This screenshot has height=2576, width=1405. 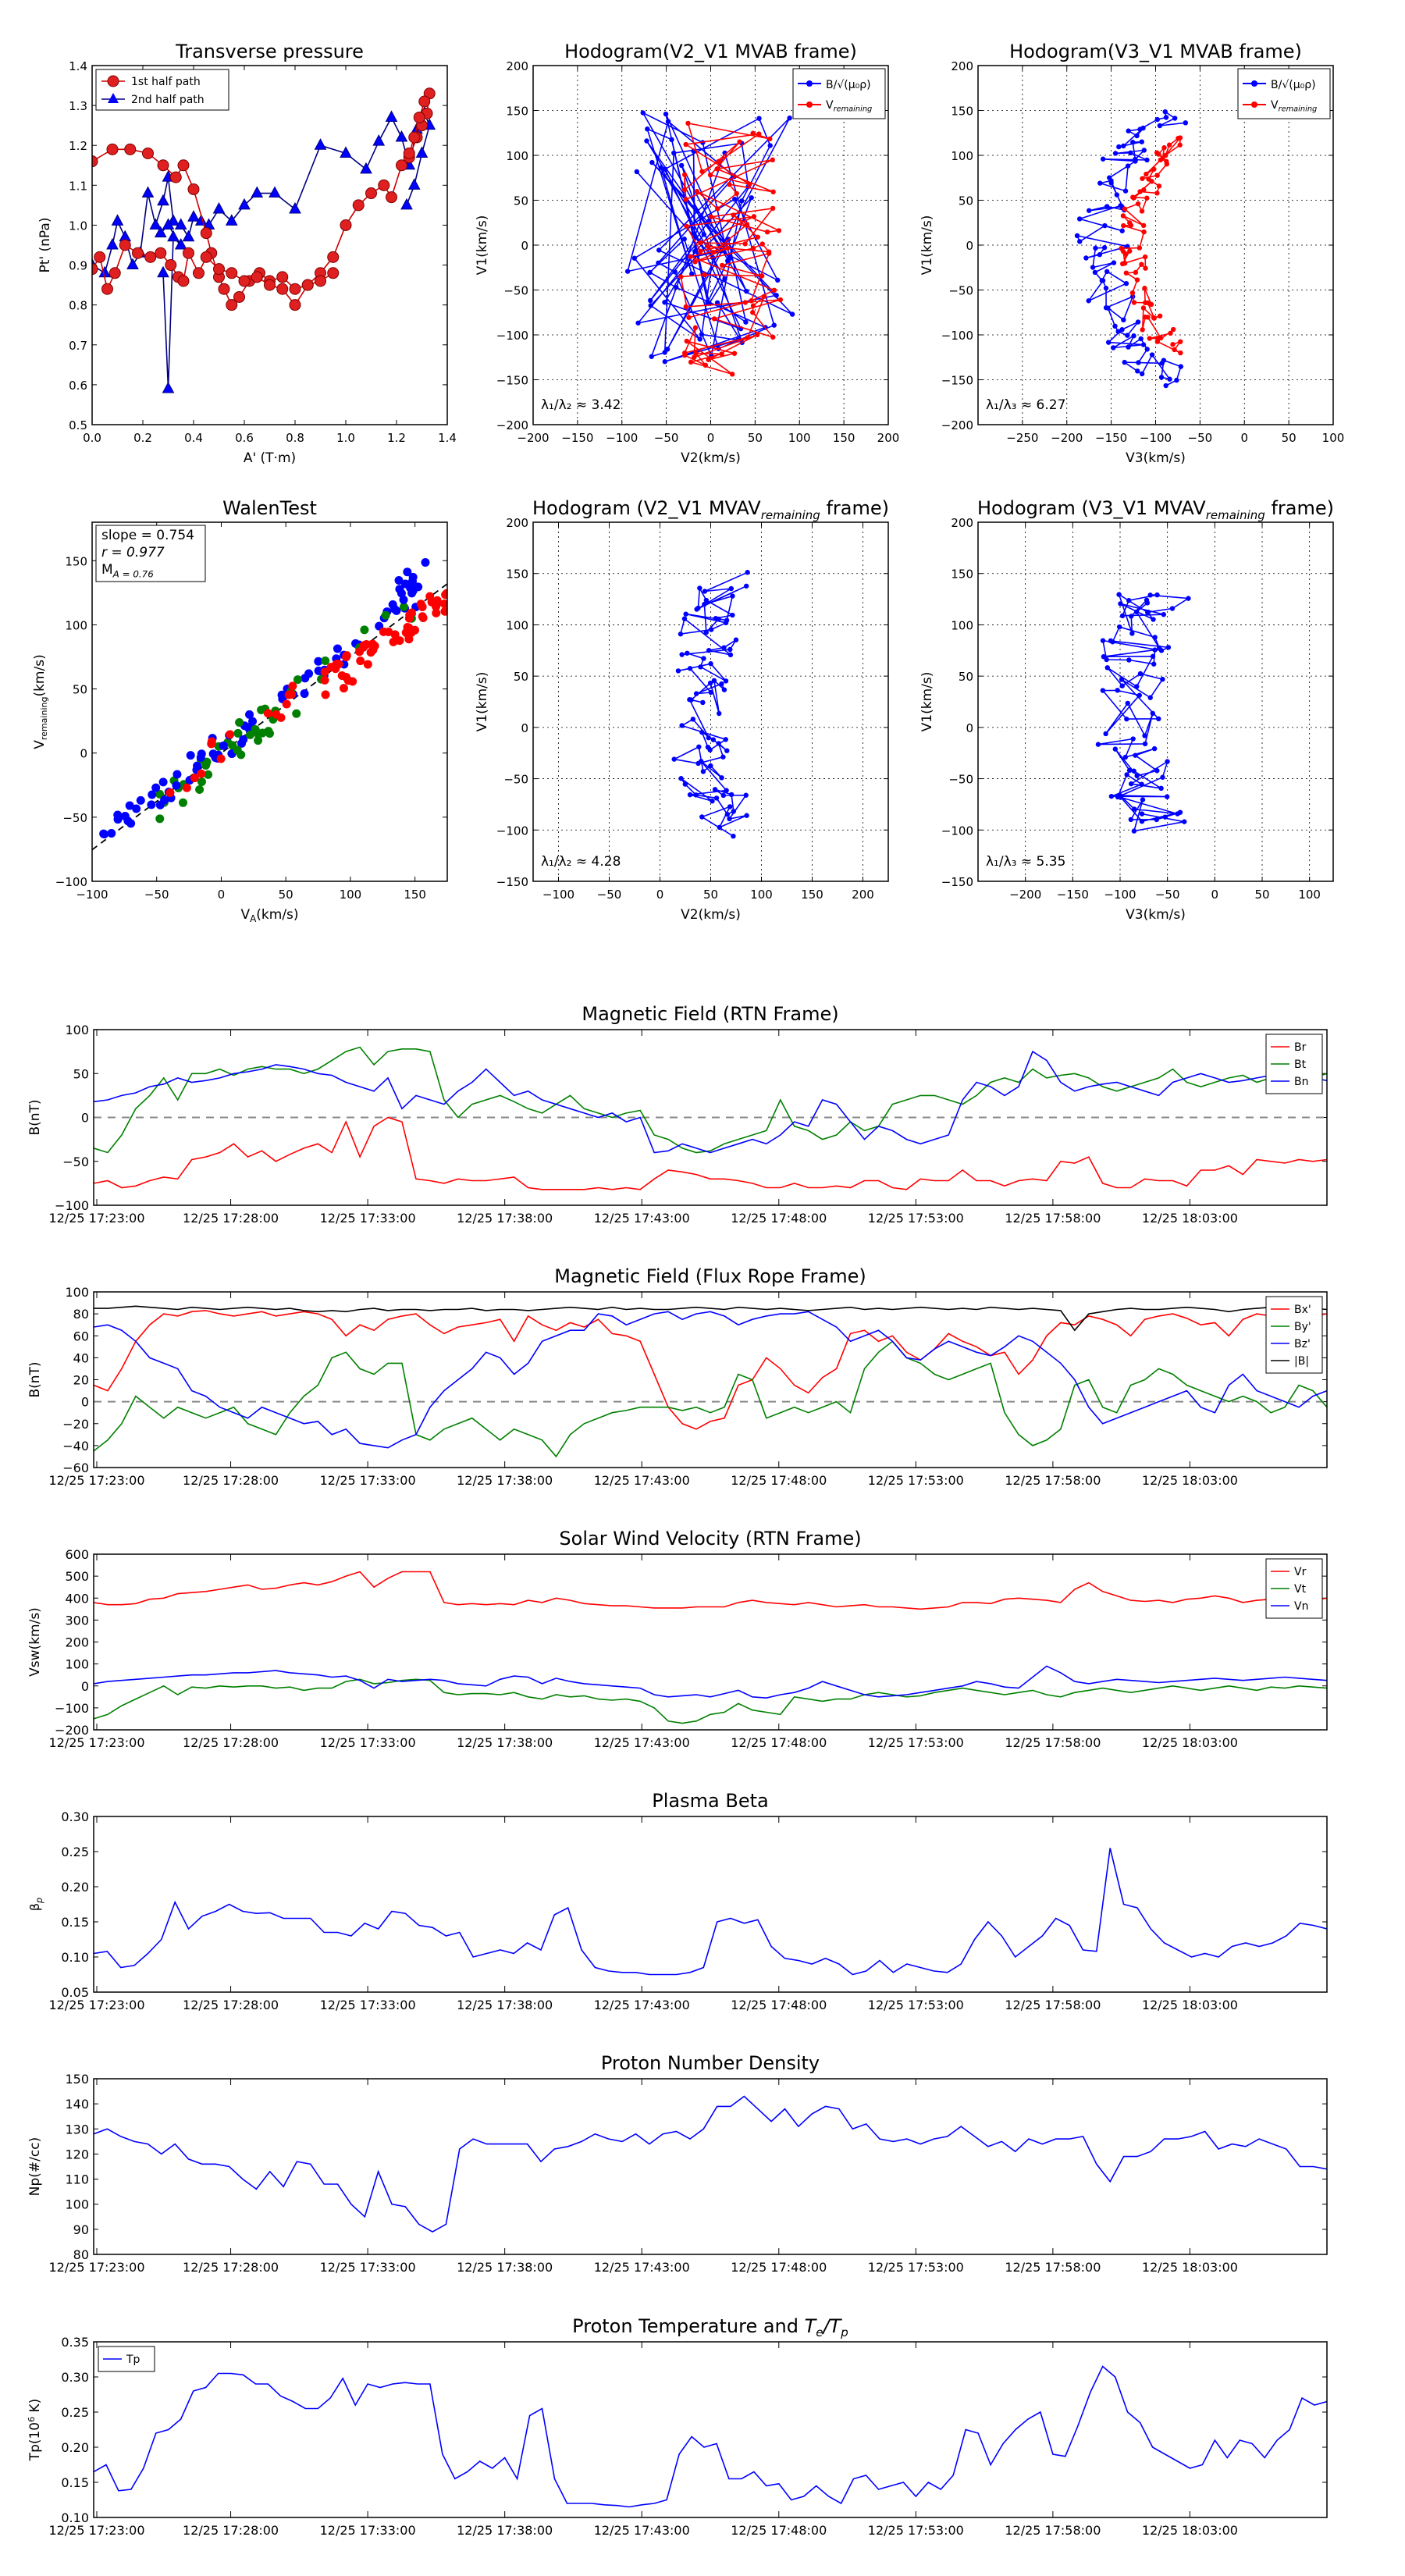 What do you see at coordinates (667, 438) in the screenshot?
I see `x-tick-label: −50` at bounding box center [667, 438].